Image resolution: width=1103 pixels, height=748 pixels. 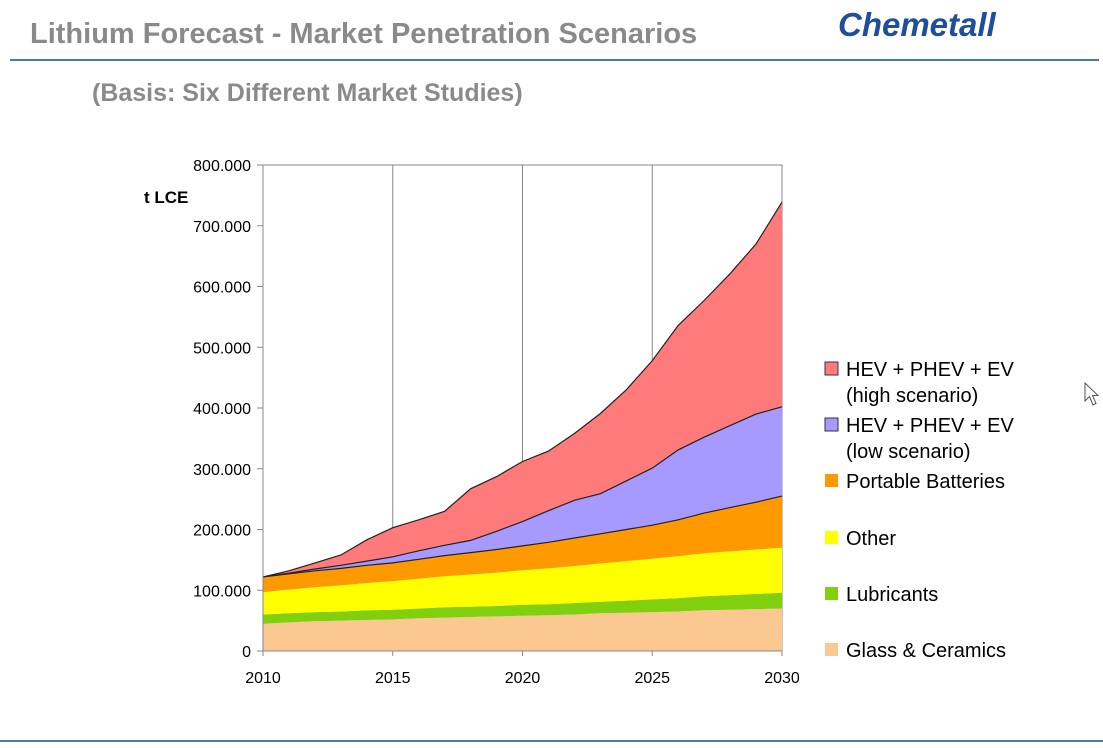 I want to click on legend-label: Lubricants, so click(x=892, y=595).